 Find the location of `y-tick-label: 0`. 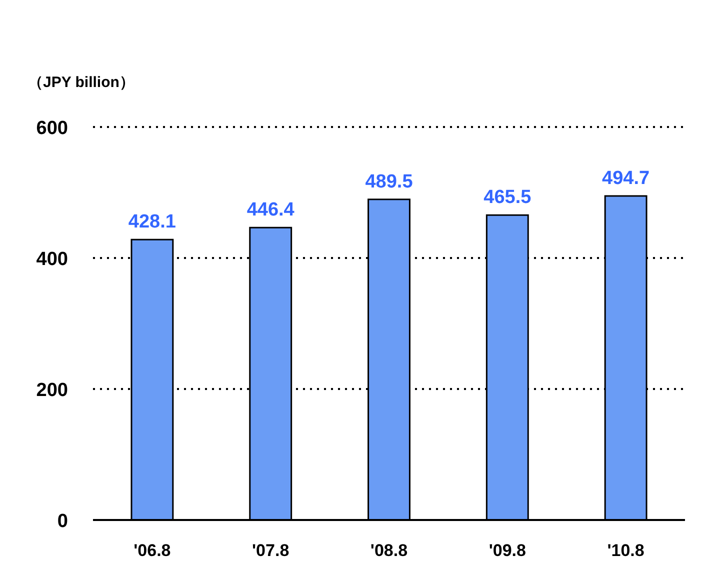

y-tick-label: 0 is located at coordinates (62, 521).